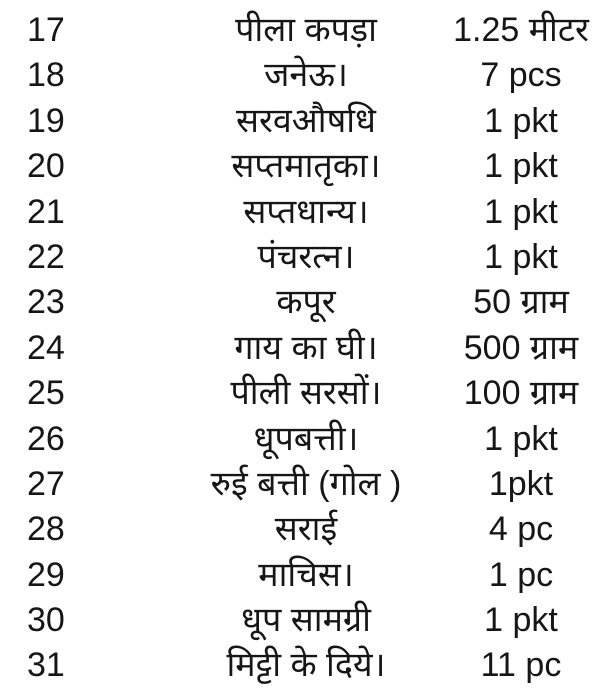  What do you see at coordinates (46, 529) in the screenshot?
I see `serial-number: 28` at bounding box center [46, 529].